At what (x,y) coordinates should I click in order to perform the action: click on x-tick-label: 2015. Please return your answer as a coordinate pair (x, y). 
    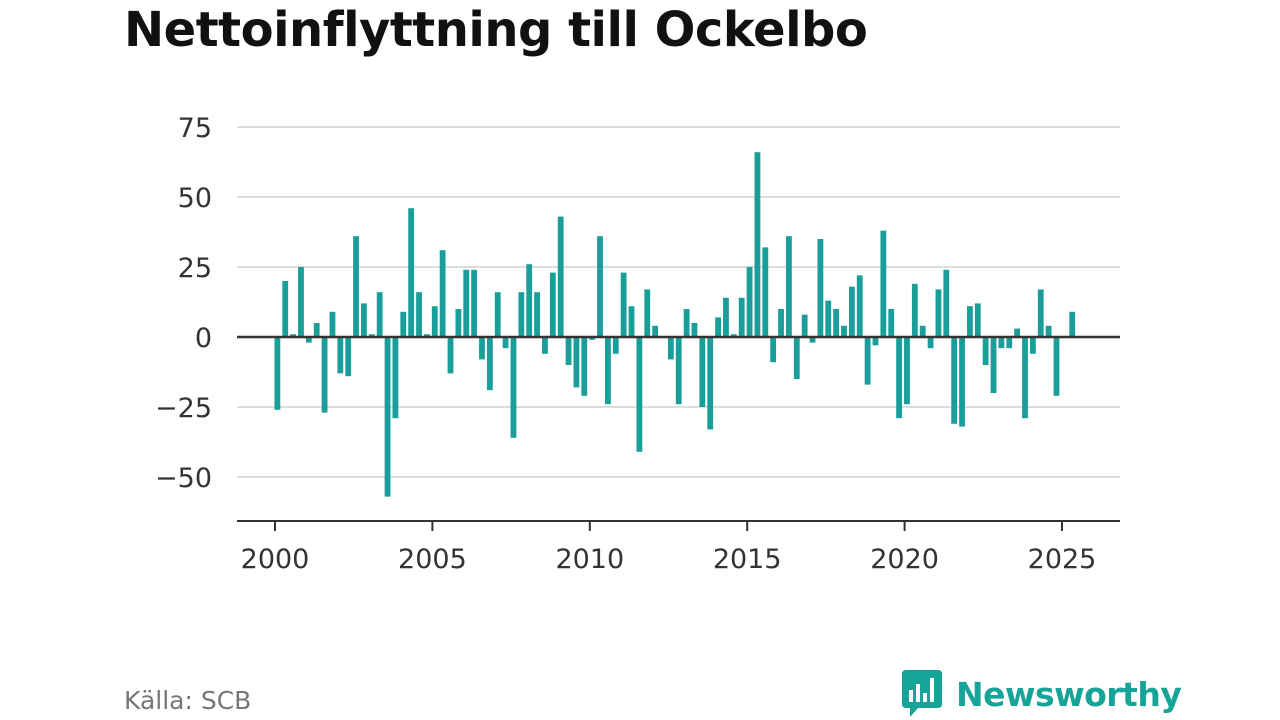
    Looking at the image, I should click on (747, 559).